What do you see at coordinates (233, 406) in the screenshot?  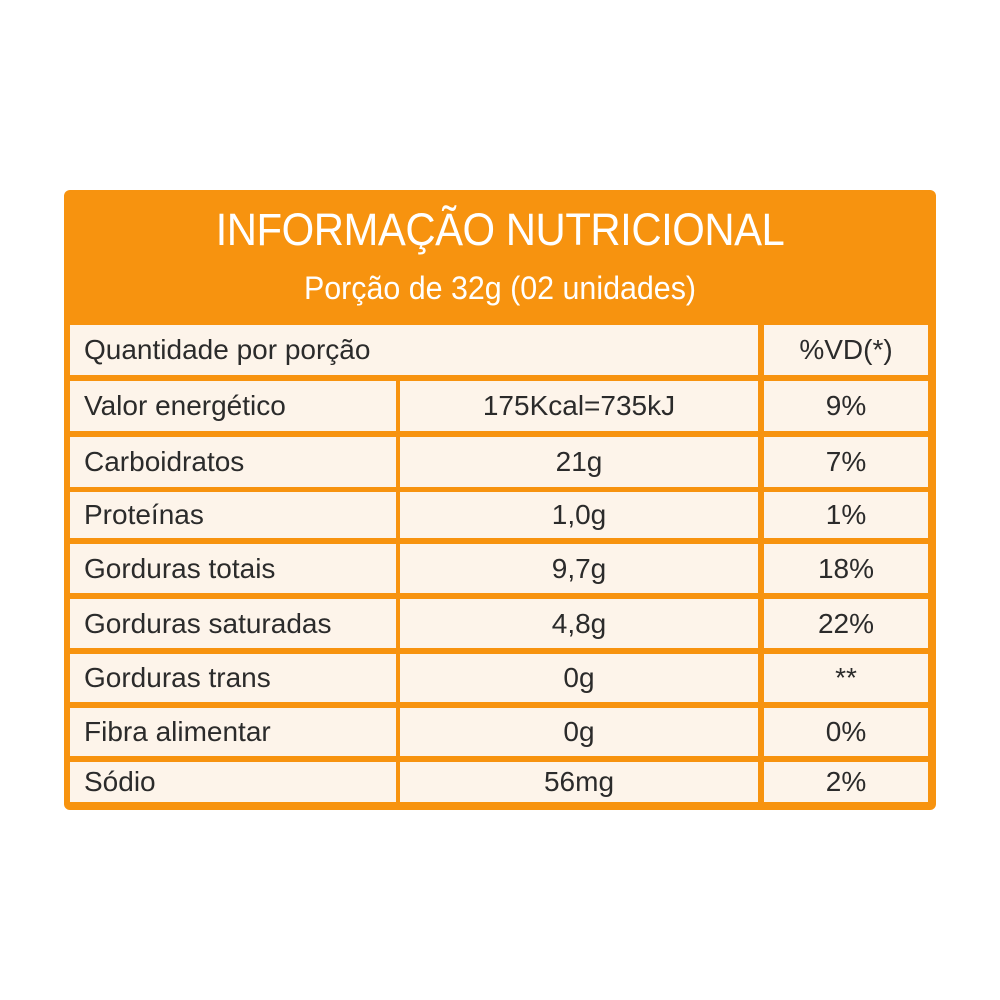 I see `nutrient-name: Valor energético` at bounding box center [233, 406].